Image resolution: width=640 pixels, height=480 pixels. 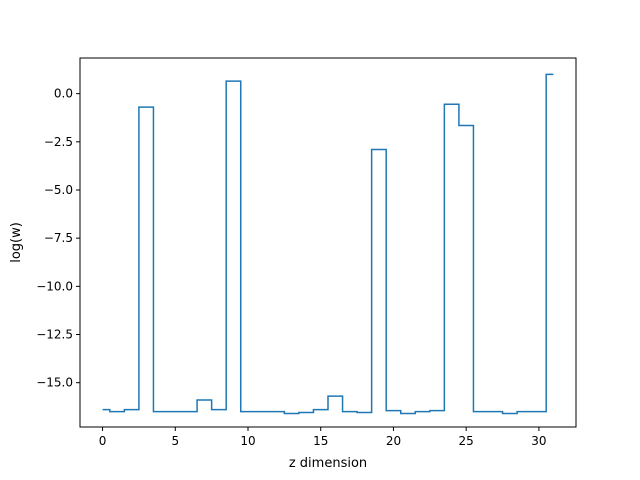 I want to click on x-tick-label: 25, so click(x=466, y=441).